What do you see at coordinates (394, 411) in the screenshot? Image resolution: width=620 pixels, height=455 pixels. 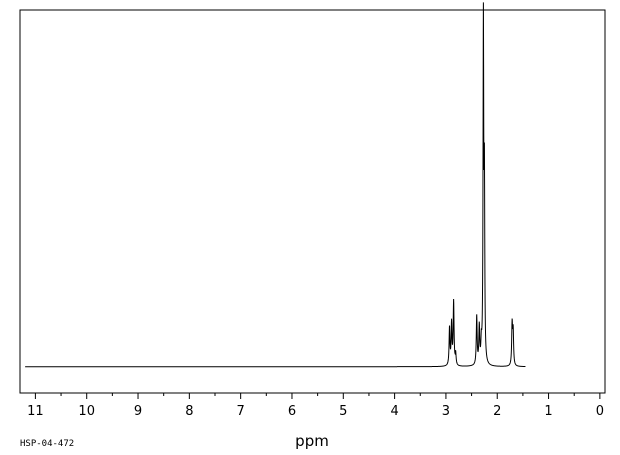 I see `x-tick-label: 4` at bounding box center [394, 411].